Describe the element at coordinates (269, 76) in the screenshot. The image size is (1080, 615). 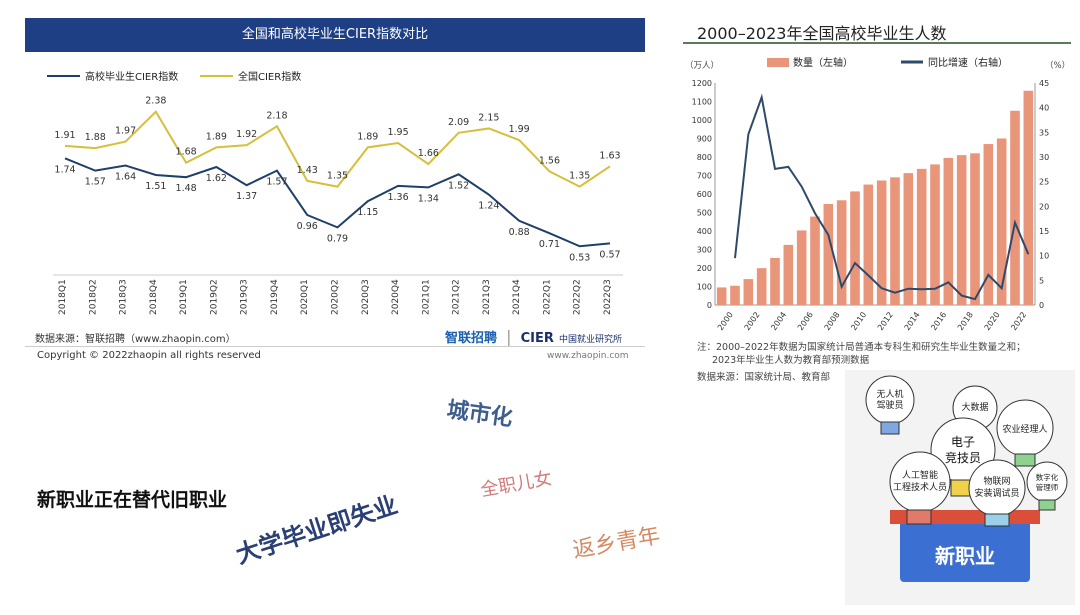
I see `legend-label-national: 全国CIER指数` at that location.